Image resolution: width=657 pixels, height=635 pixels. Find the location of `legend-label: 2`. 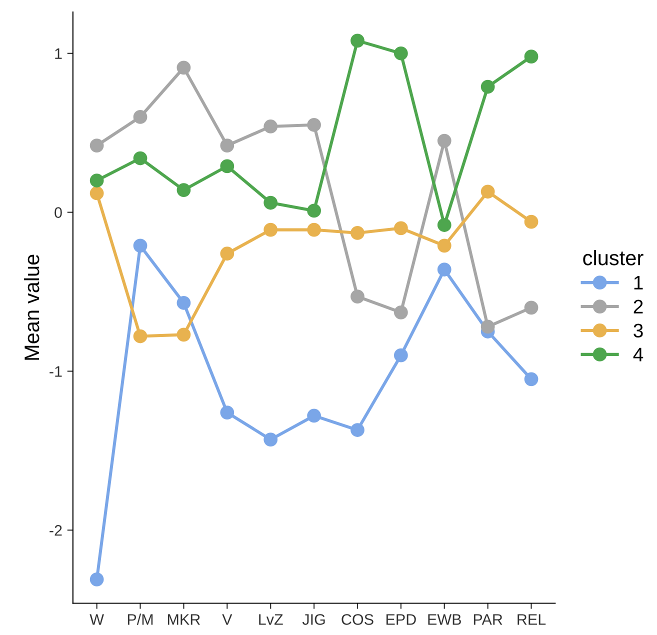

legend-label: 2 is located at coordinates (638, 307).